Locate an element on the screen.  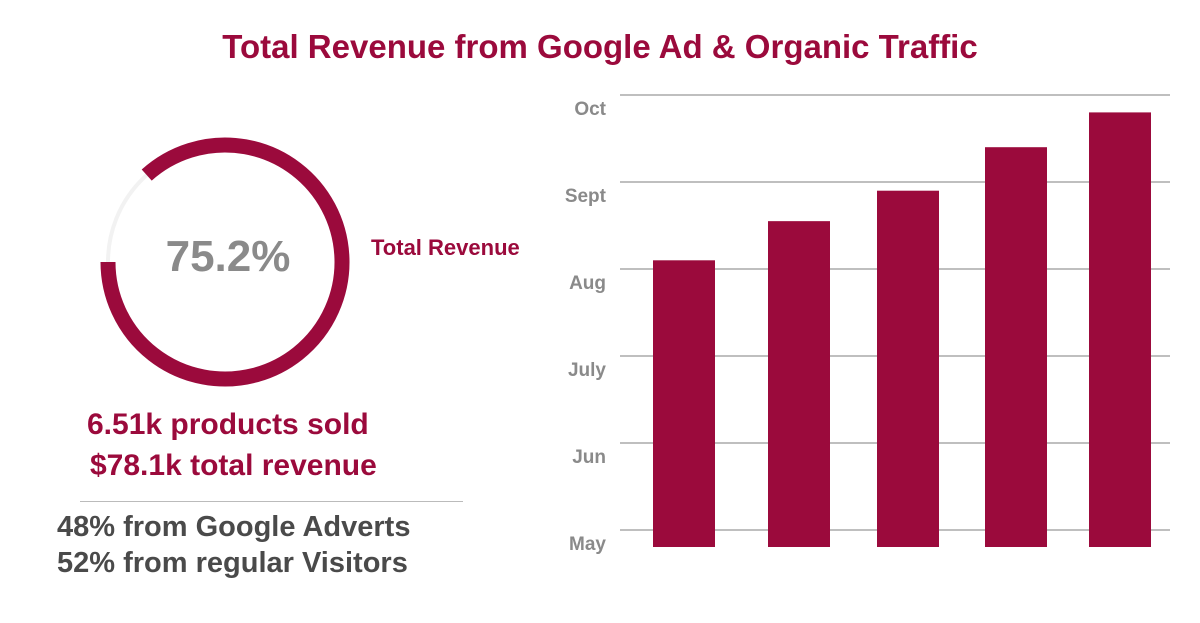
donut-legend-label: Total Revenue is located at coordinates (445, 247).